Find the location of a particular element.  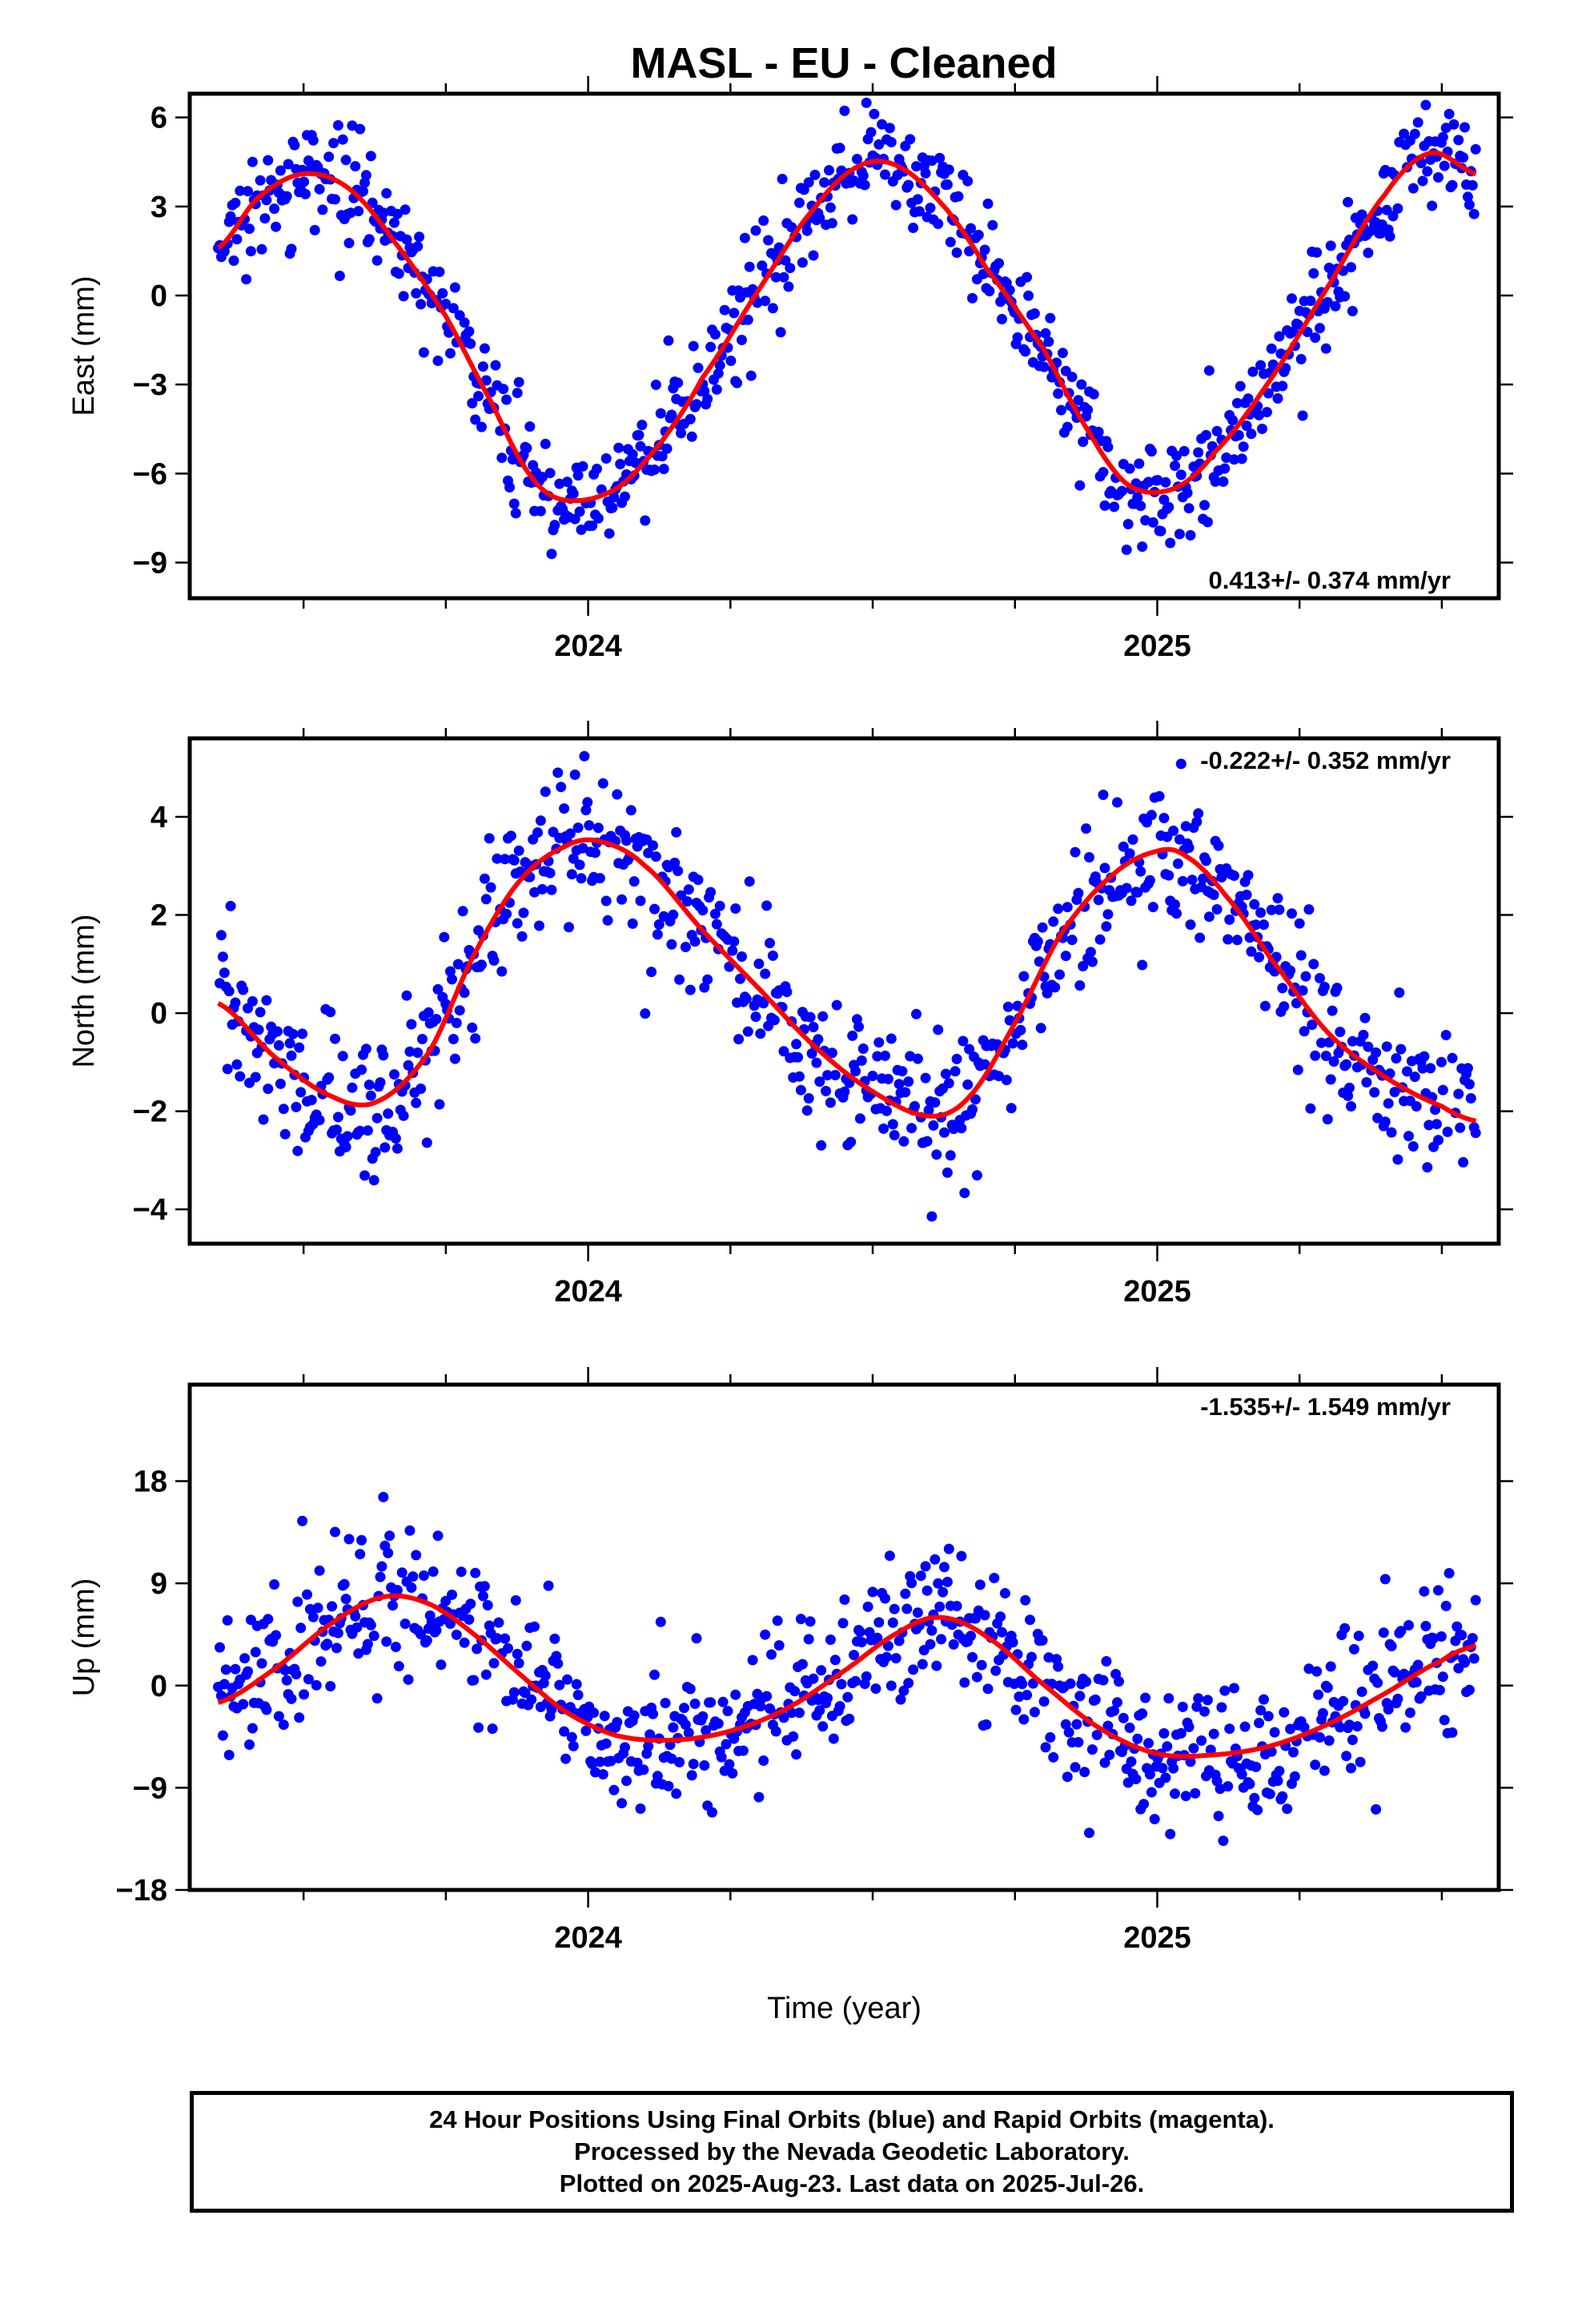

y-axis-label: Up (mm) is located at coordinates (84, 1637).